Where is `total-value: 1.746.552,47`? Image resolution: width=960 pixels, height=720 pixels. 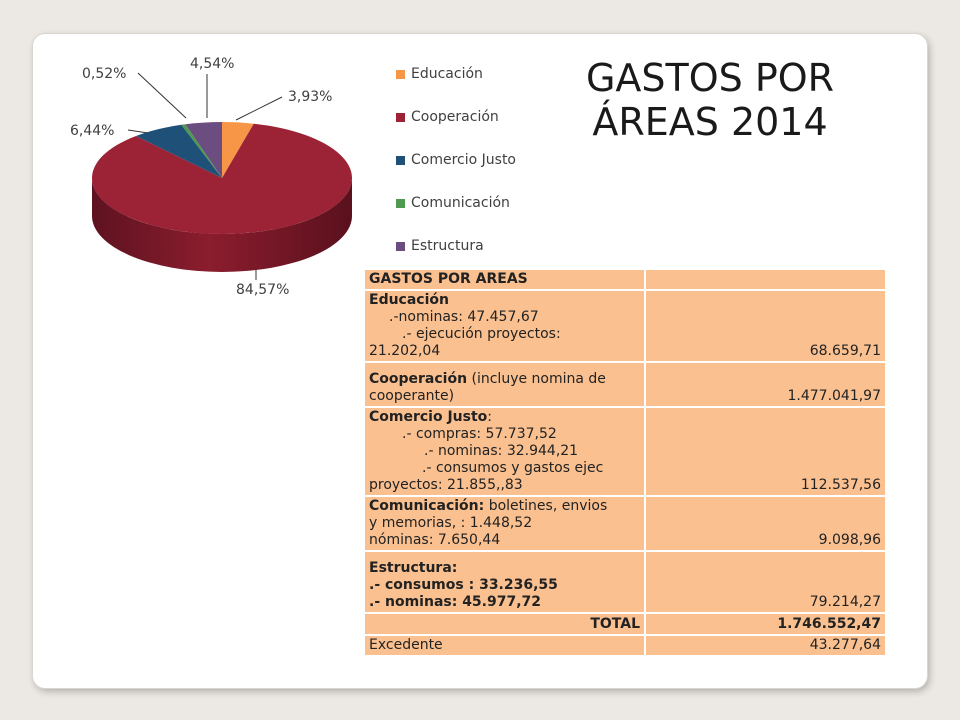 total-value: 1.746.552,47 is located at coordinates (765, 624).